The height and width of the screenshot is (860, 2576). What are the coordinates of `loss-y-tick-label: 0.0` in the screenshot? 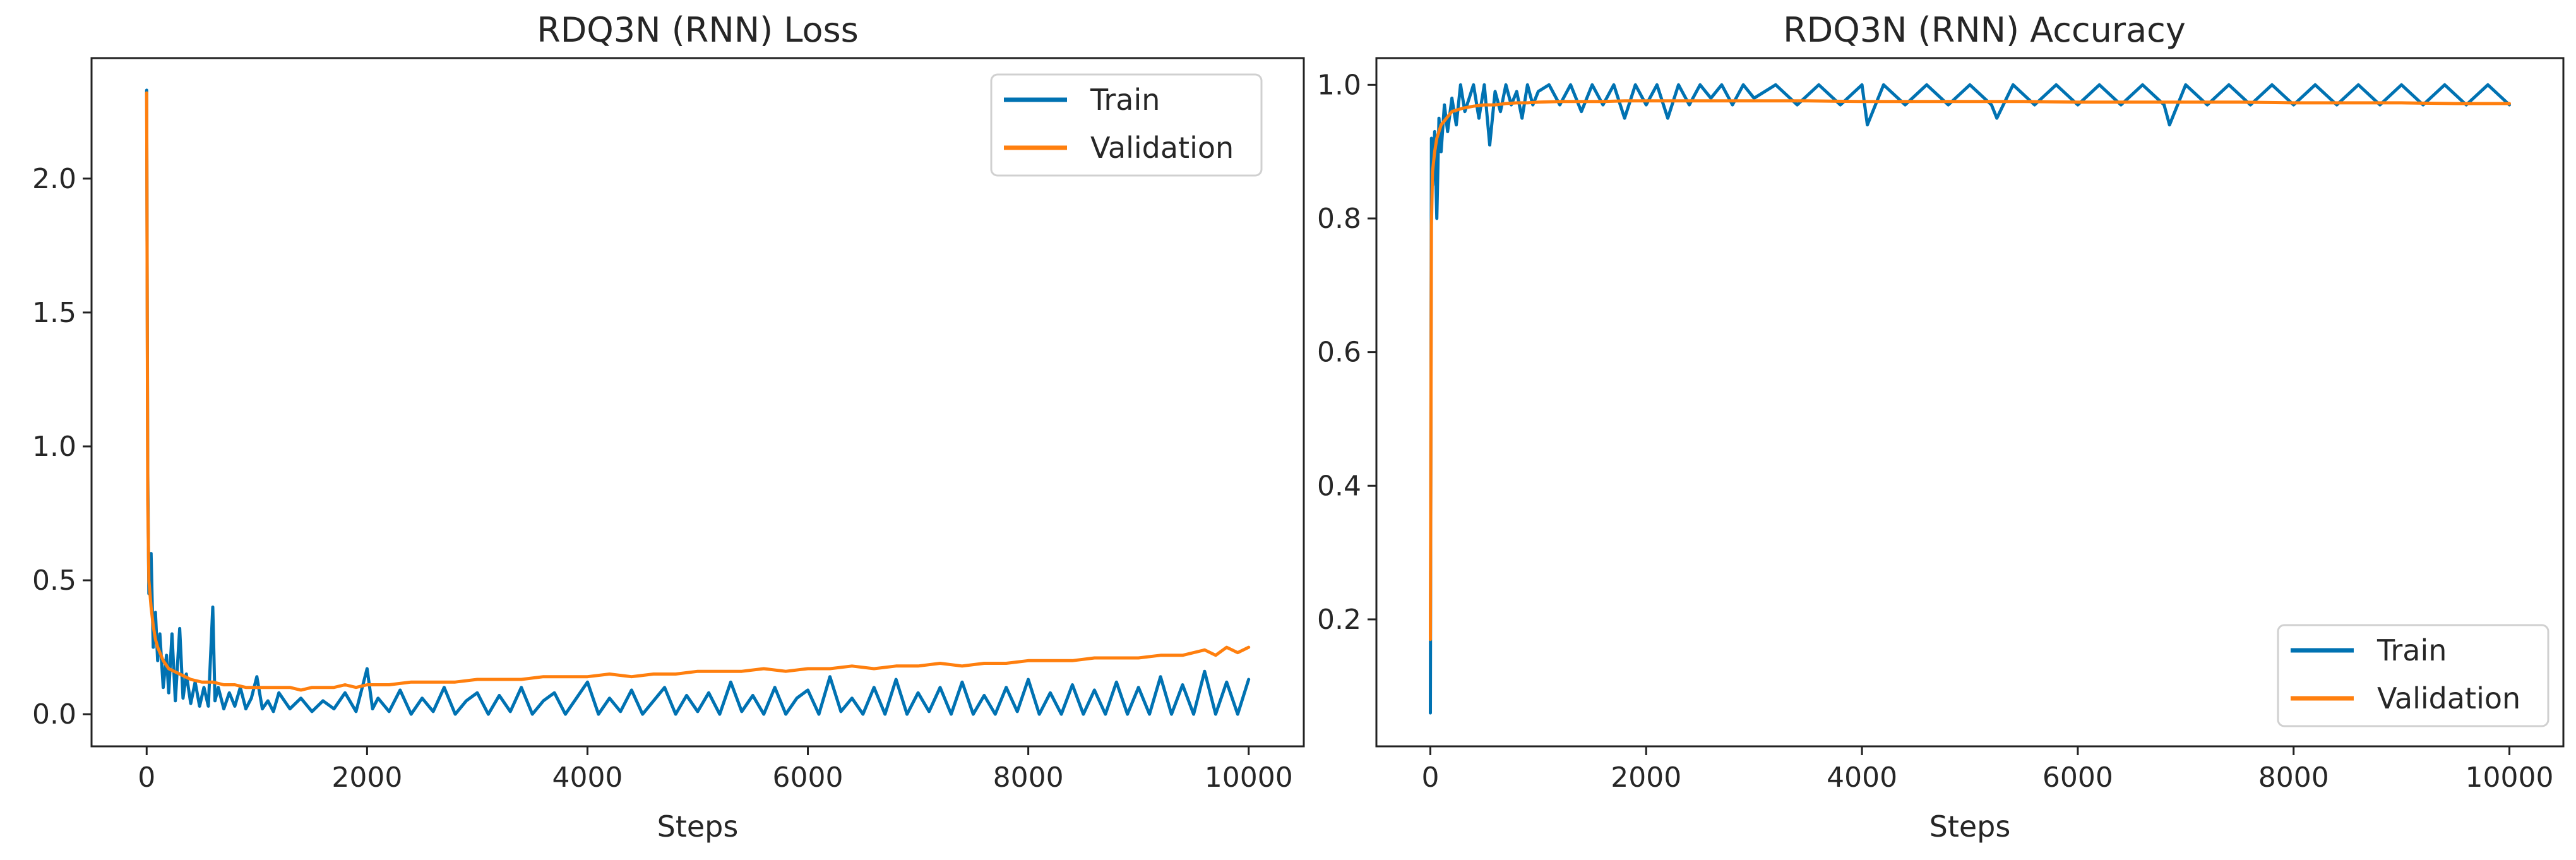 It's located at (54, 714).